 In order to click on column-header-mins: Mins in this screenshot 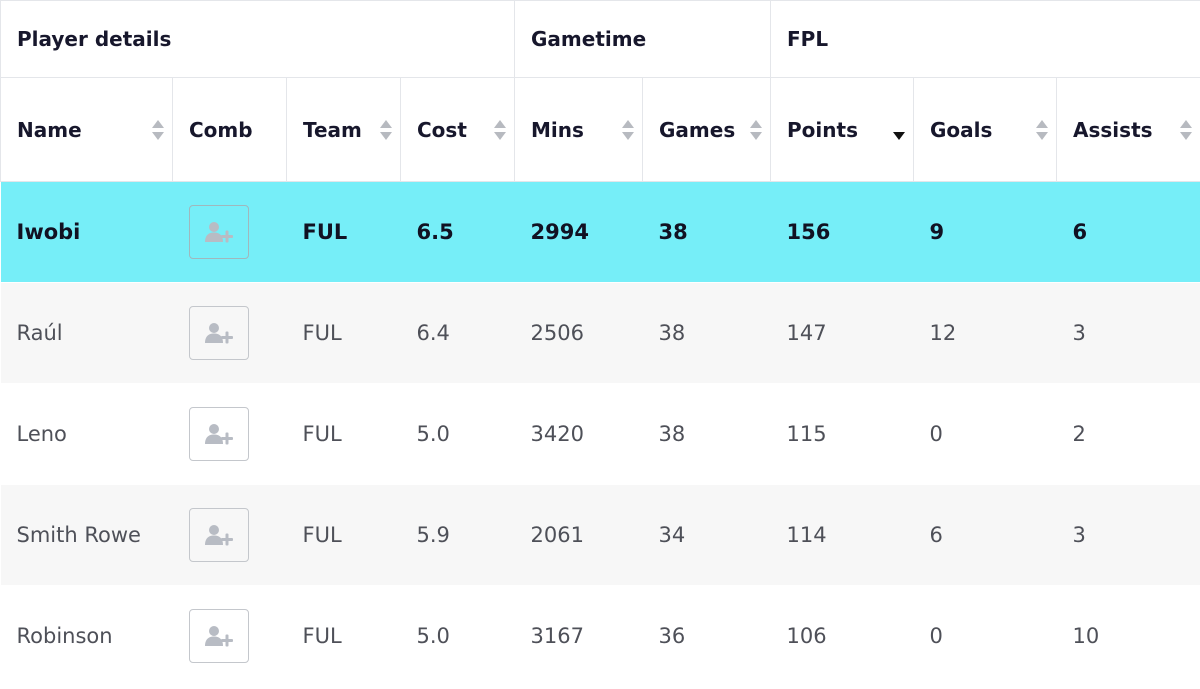, I will do `click(578, 129)`.